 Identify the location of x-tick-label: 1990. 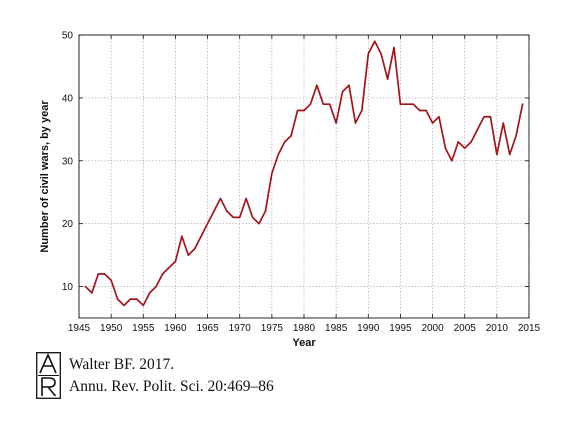
(368, 328).